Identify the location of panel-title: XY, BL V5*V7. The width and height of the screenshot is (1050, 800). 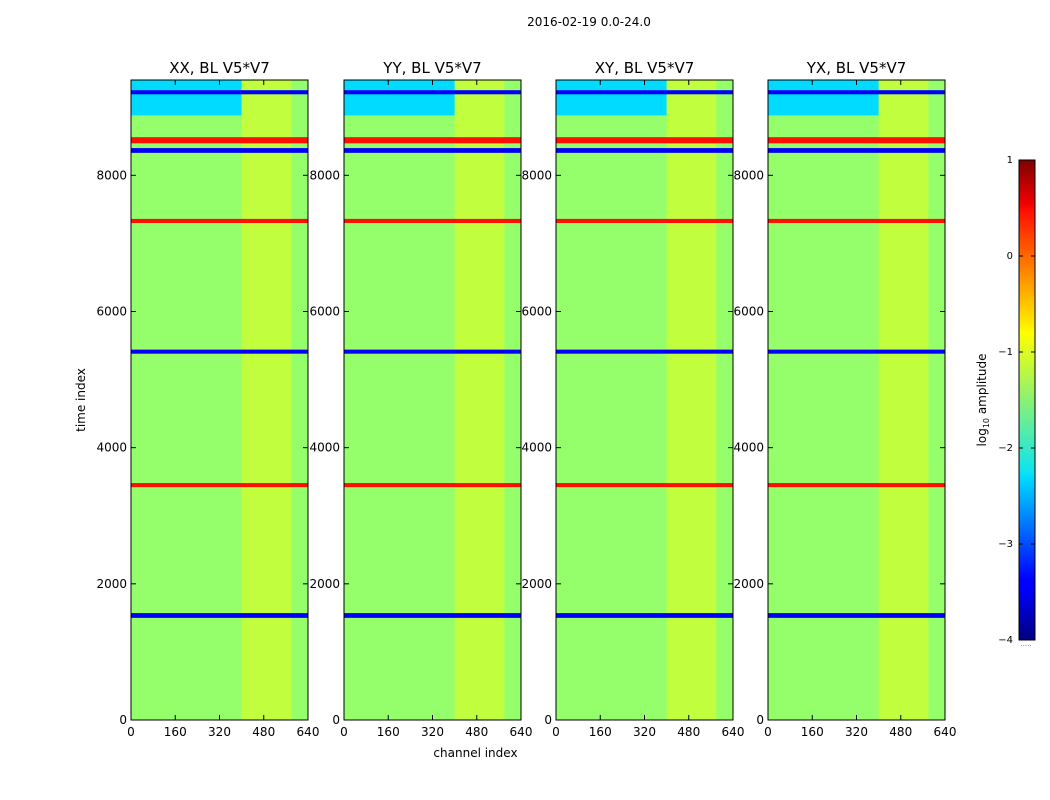
(645, 68).